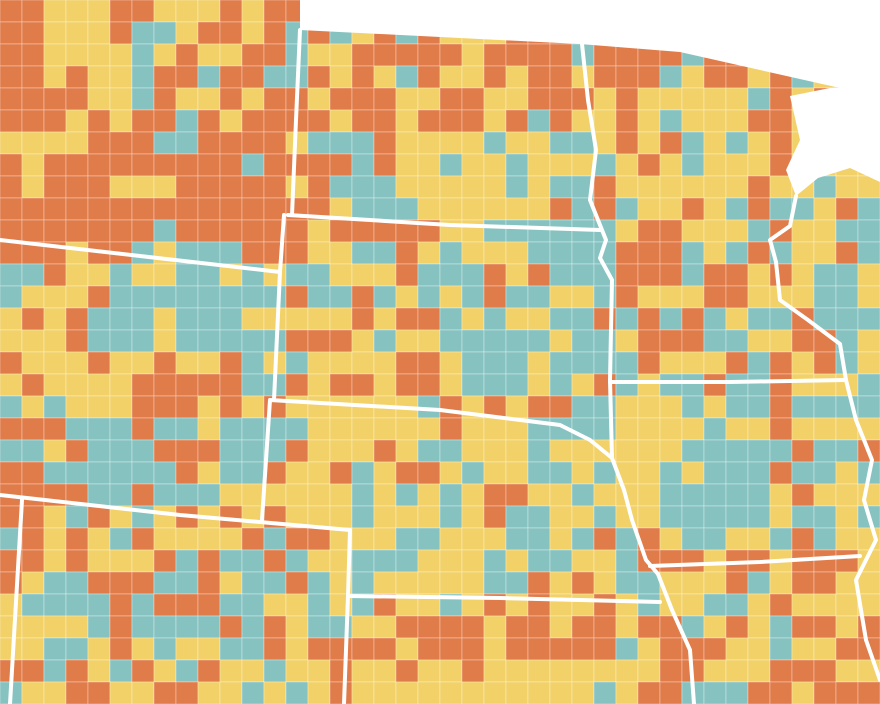  Describe the element at coordinates (176, 512) in the screenshot. I see `border-wy-co` at that location.